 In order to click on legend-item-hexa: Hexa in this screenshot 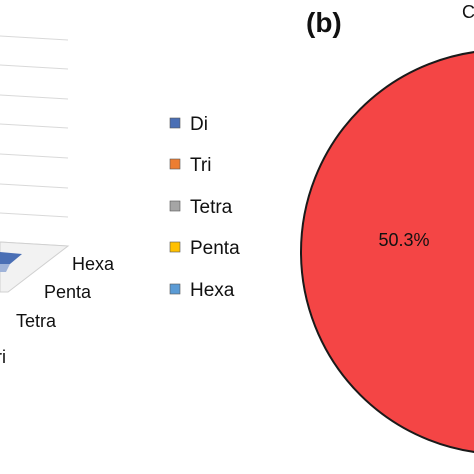, I will do `click(202, 290)`.